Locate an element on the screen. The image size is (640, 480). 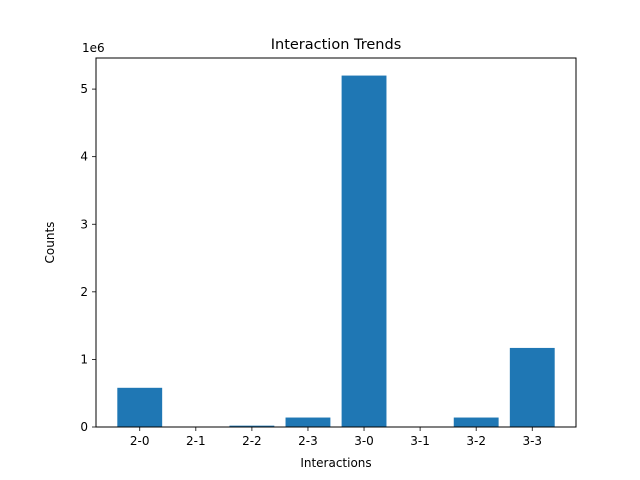
x-tick-label: 3-2 is located at coordinates (476, 441).